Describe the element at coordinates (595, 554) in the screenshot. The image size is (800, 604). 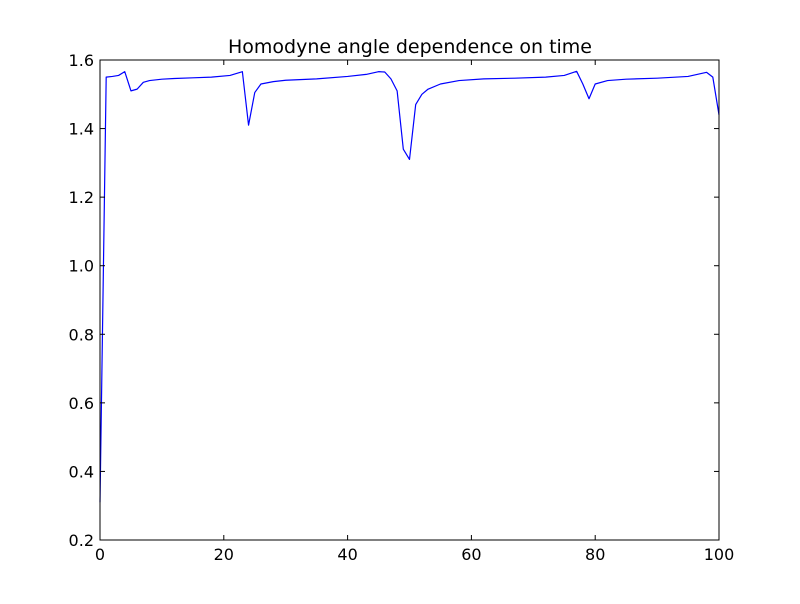
I see `x-tick-label: 80` at that location.